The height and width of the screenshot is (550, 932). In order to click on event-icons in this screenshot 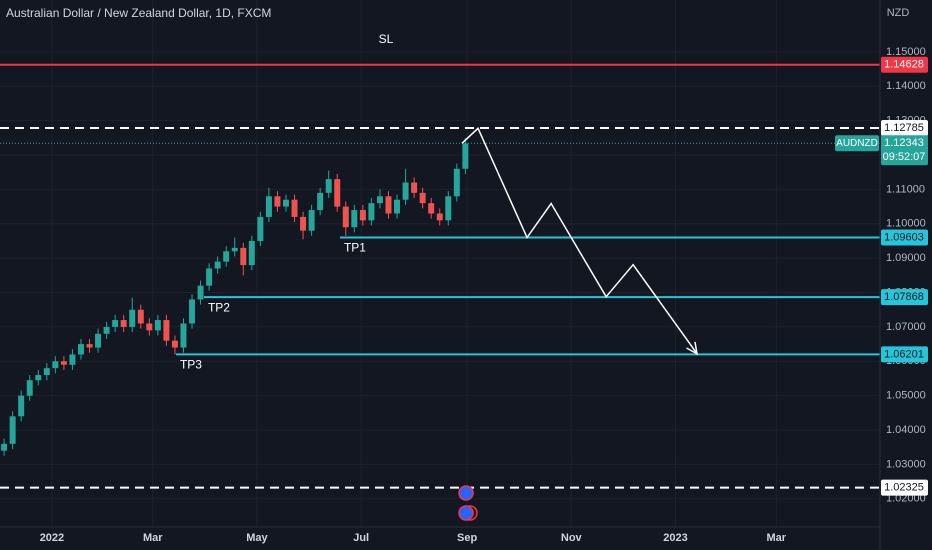, I will do `click(468, 503)`.